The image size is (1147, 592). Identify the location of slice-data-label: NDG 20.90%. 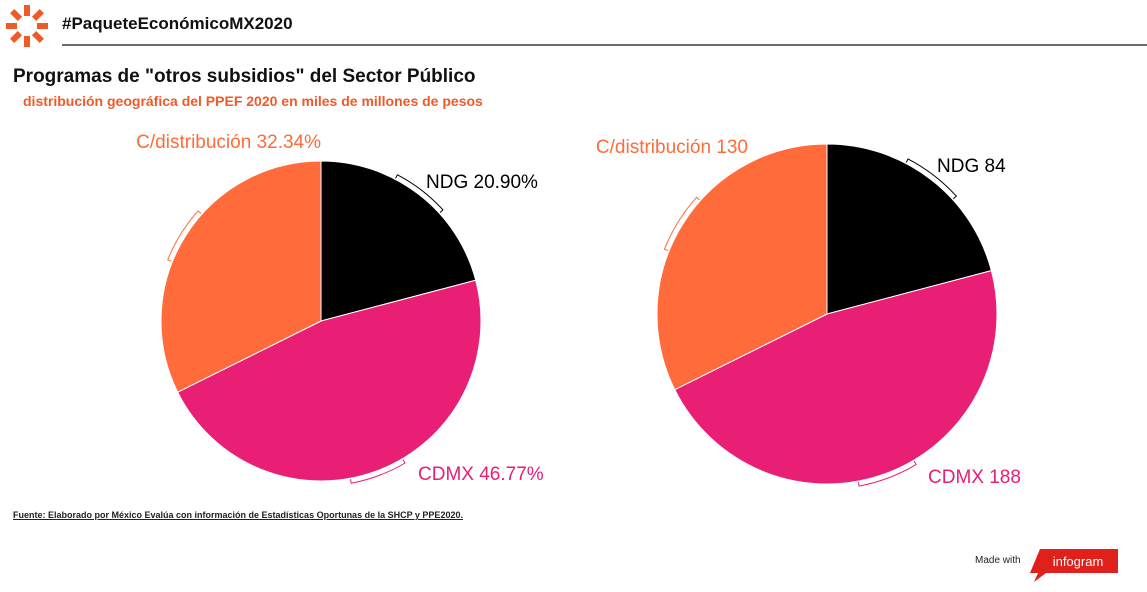
(482, 182).